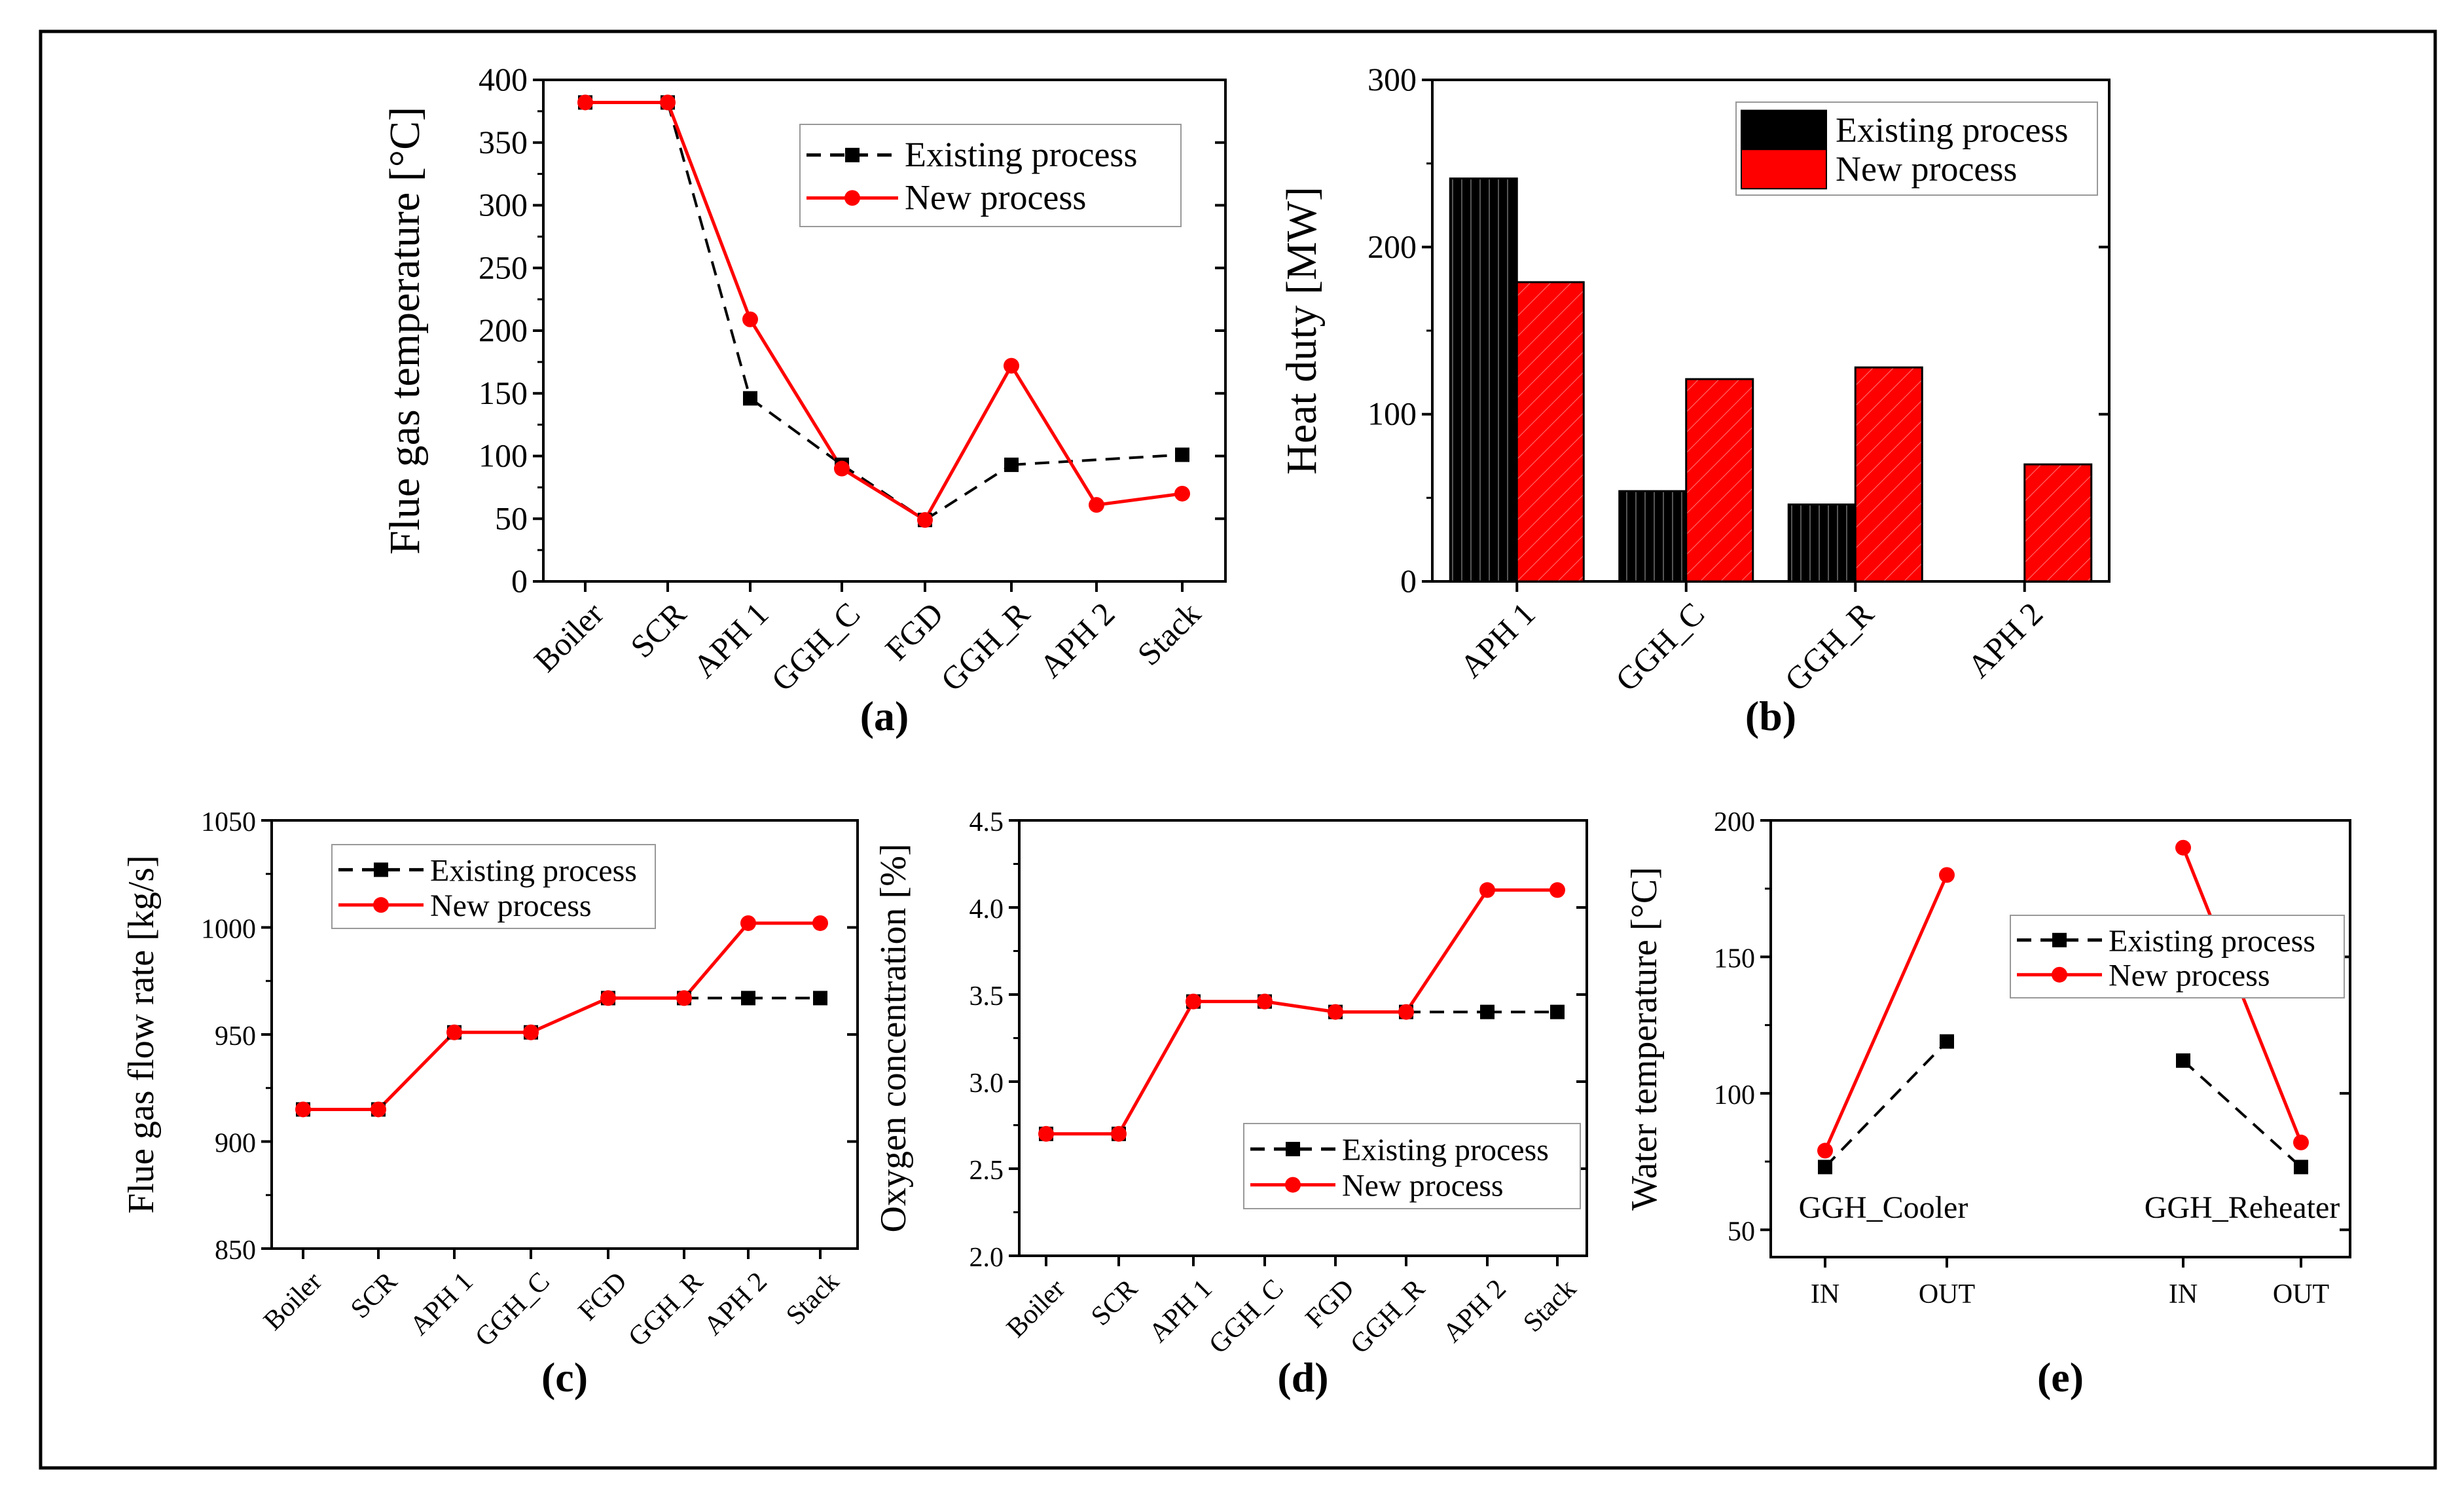 The height and width of the screenshot is (1500, 2464). Describe the element at coordinates (986, 1084) in the screenshot. I see `y-tick-label: 3.0` at that location.